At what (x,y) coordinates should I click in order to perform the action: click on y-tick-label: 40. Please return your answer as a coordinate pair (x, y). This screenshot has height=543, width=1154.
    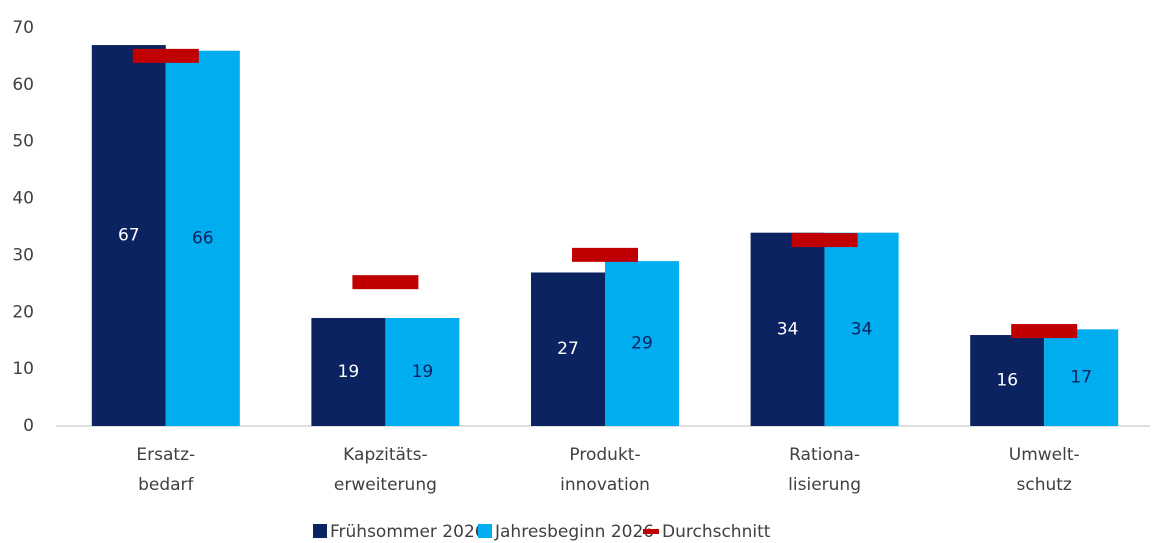
    Looking at the image, I should click on (23, 199).